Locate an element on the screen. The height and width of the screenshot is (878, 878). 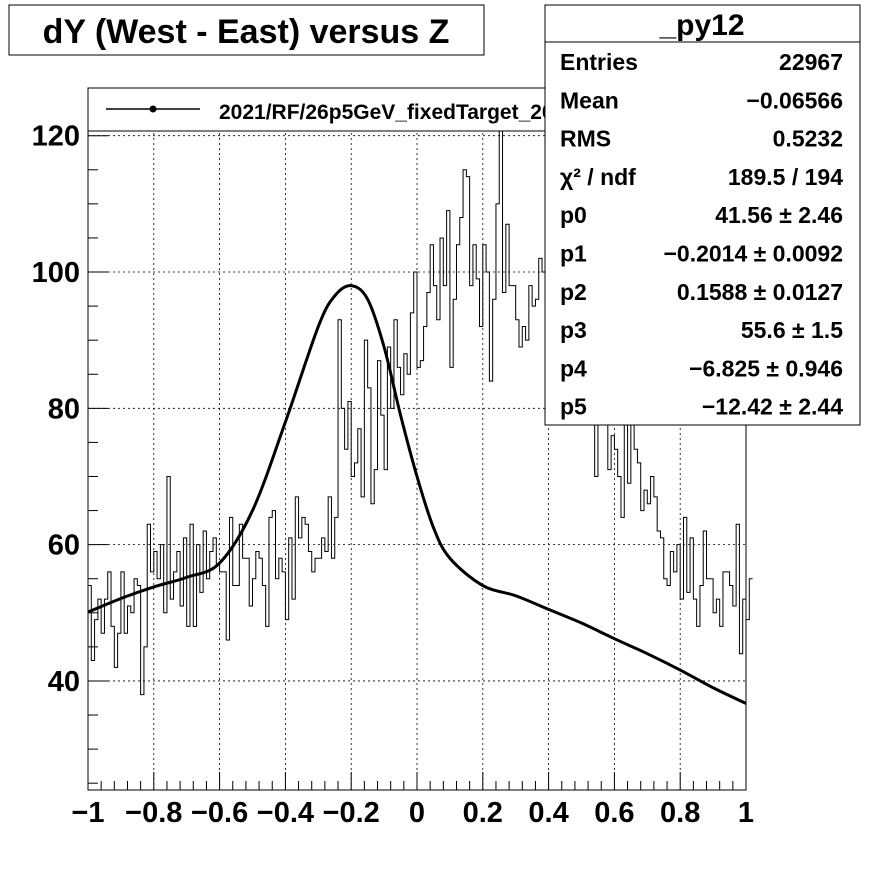
chart-title: dY (West - East) versus Z is located at coordinates (246, 32).